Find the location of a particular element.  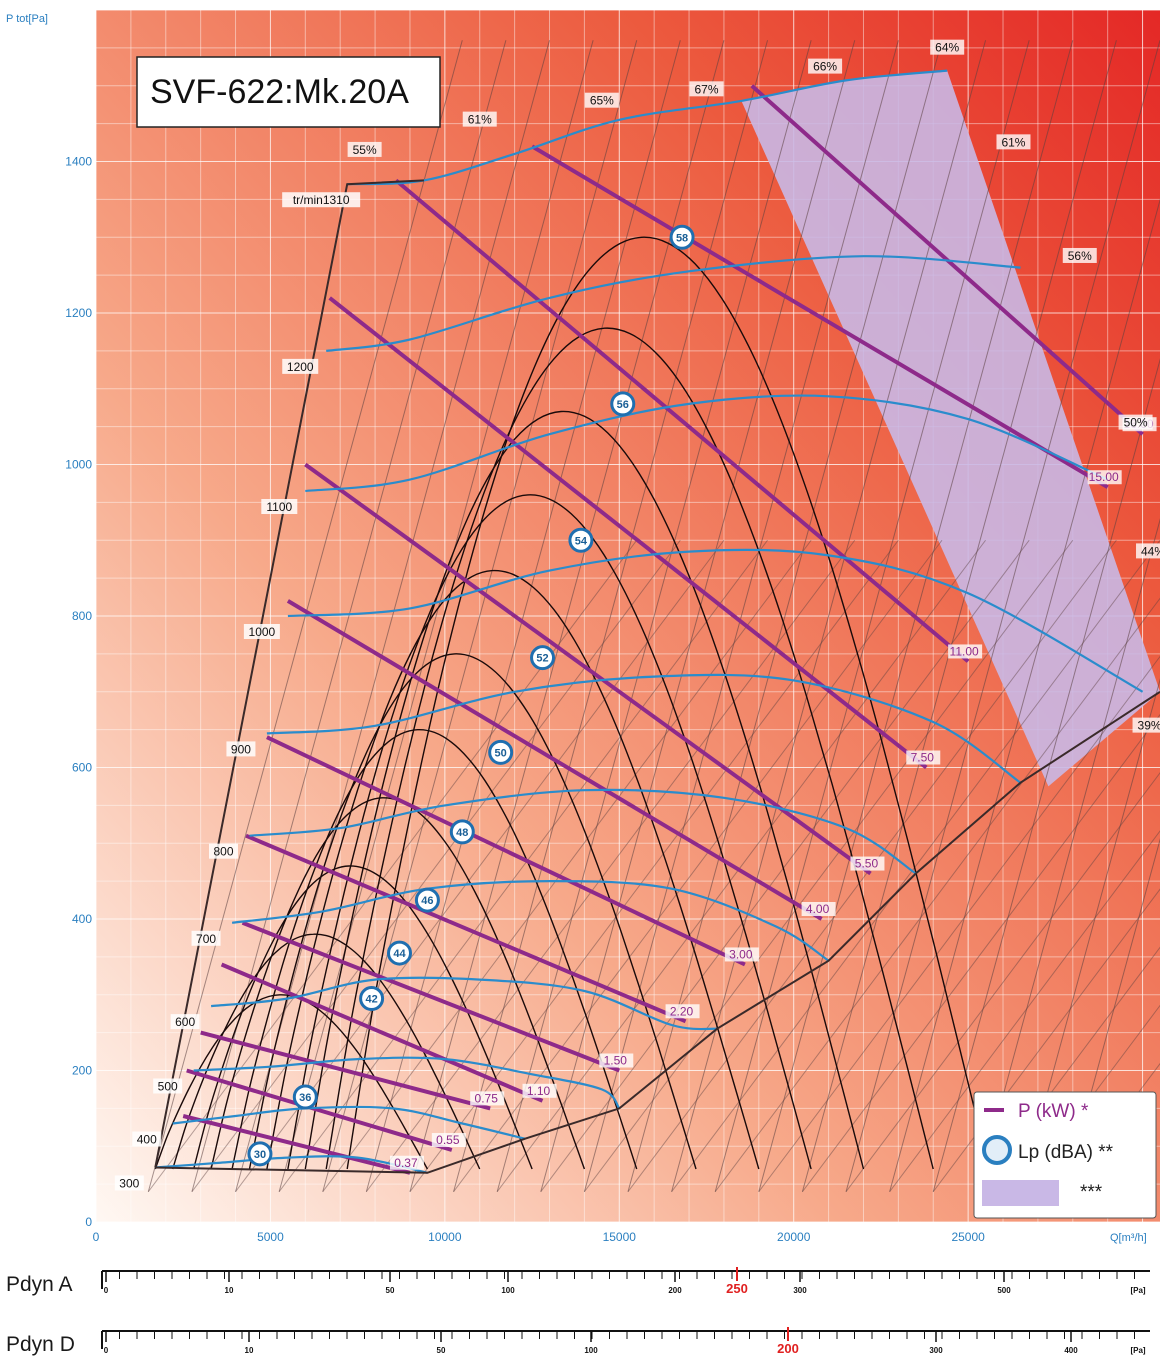

legend-zone-label: *** is located at coordinates (1091, 1192).